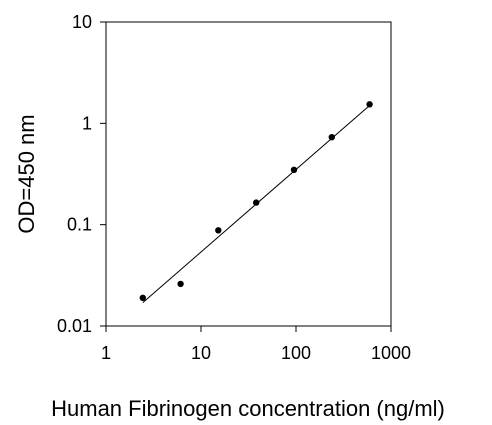 The width and height of the screenshot is (492, 425). Describe the element at coordinates (79, 225) in the screenshot. I see `y-tick-label: 0.1` at that location.